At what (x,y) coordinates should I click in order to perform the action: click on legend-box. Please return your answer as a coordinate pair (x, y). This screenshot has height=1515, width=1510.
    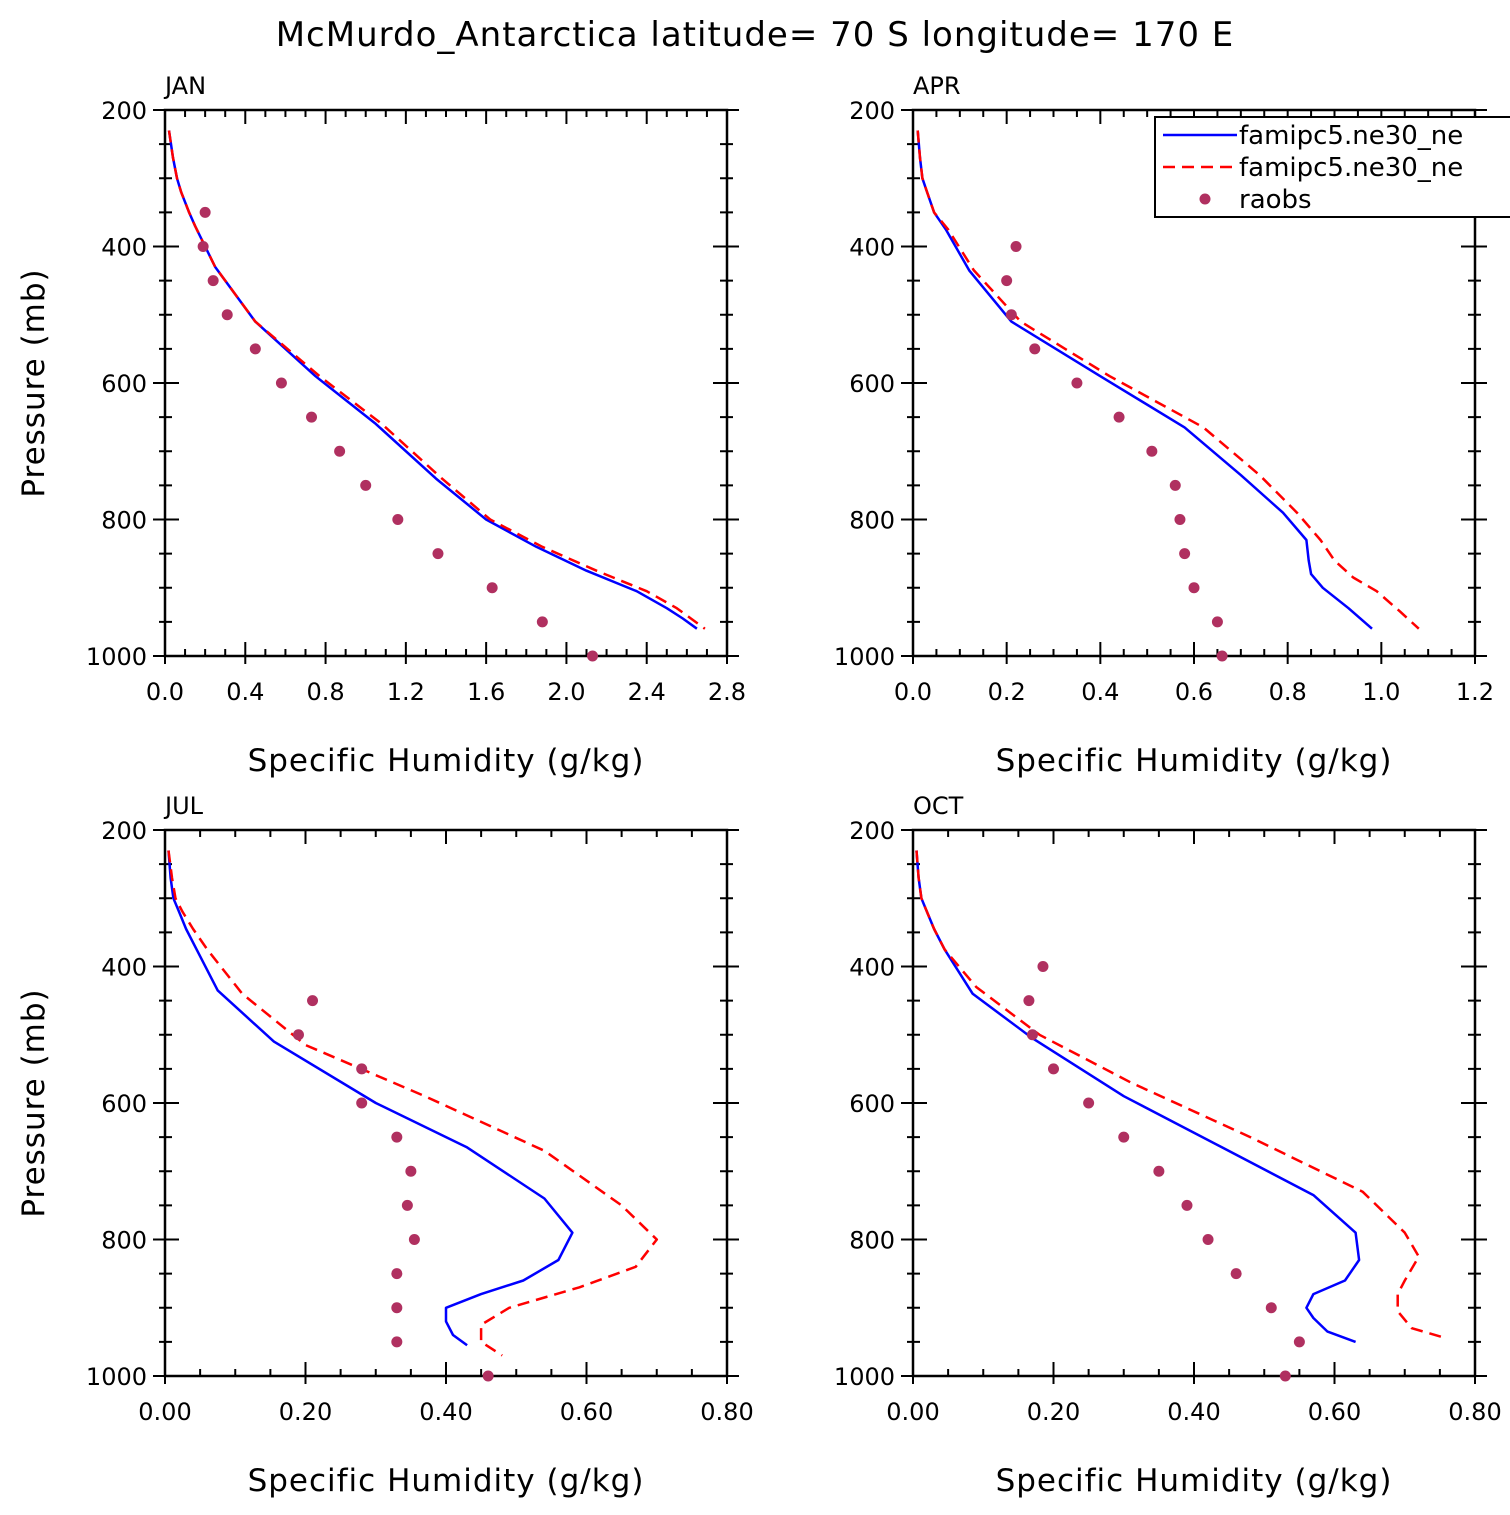
    Looking at the image, I should click on (1332, 167).